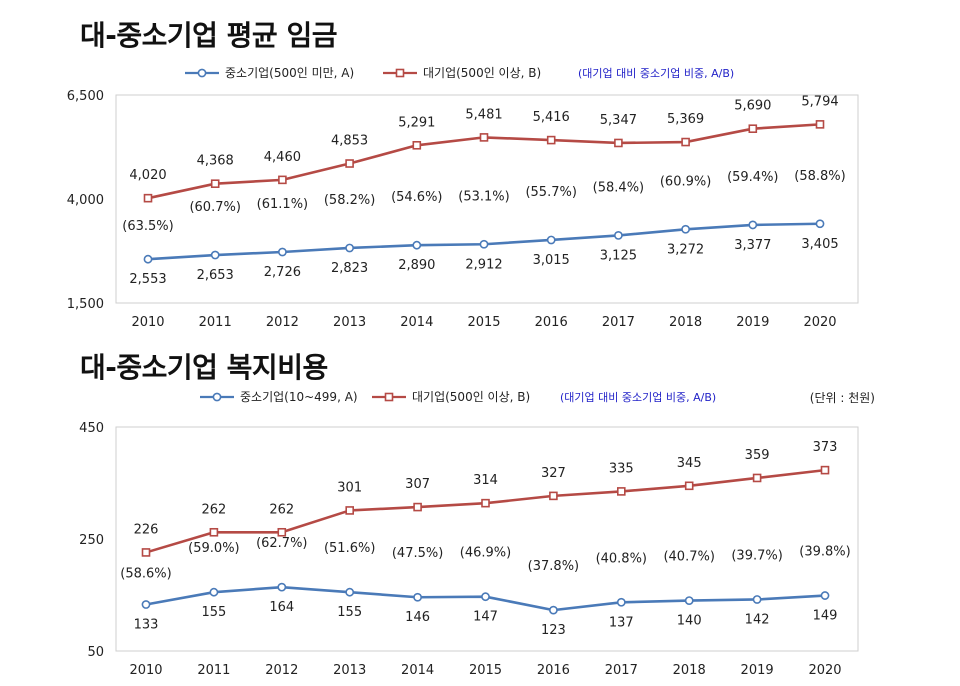 This screenshot has height=686, width=960. Describe the element at coordinates (215, 275) in the screenshot. I see `chart1-small-data-label: 2,653` at that location.